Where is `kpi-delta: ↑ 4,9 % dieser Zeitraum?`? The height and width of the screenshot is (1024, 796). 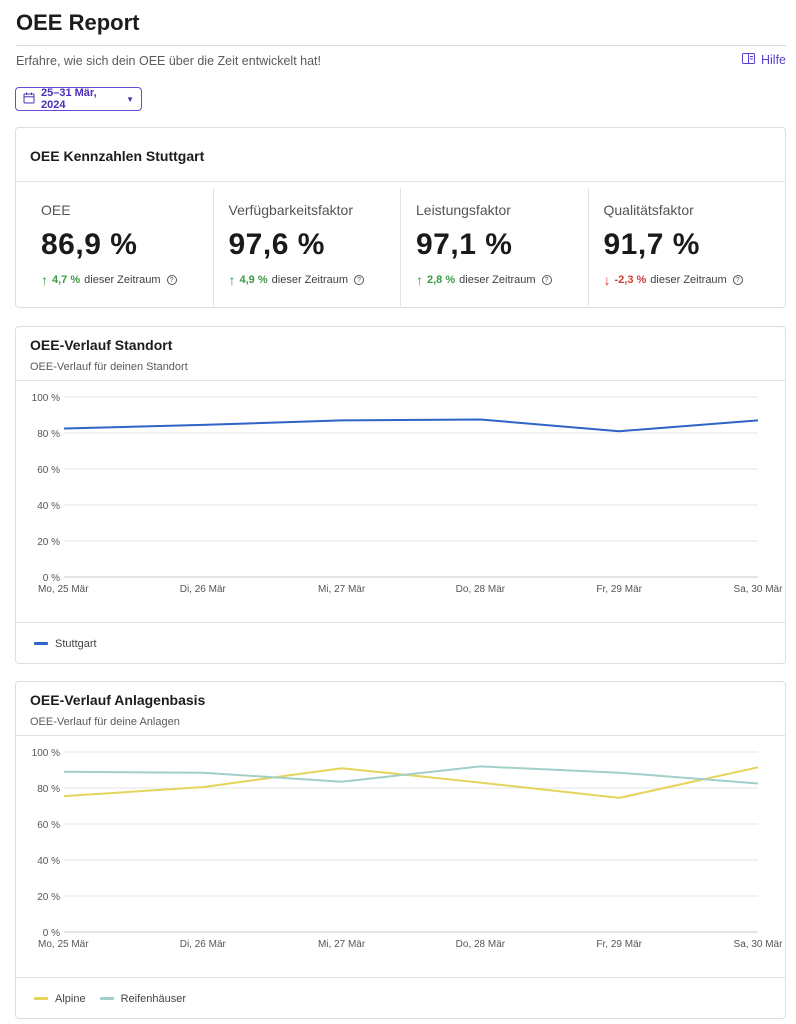
kpi-delta: ↑ 4,9 % dieser Zeitraum? is located at coordinates (314, 279).